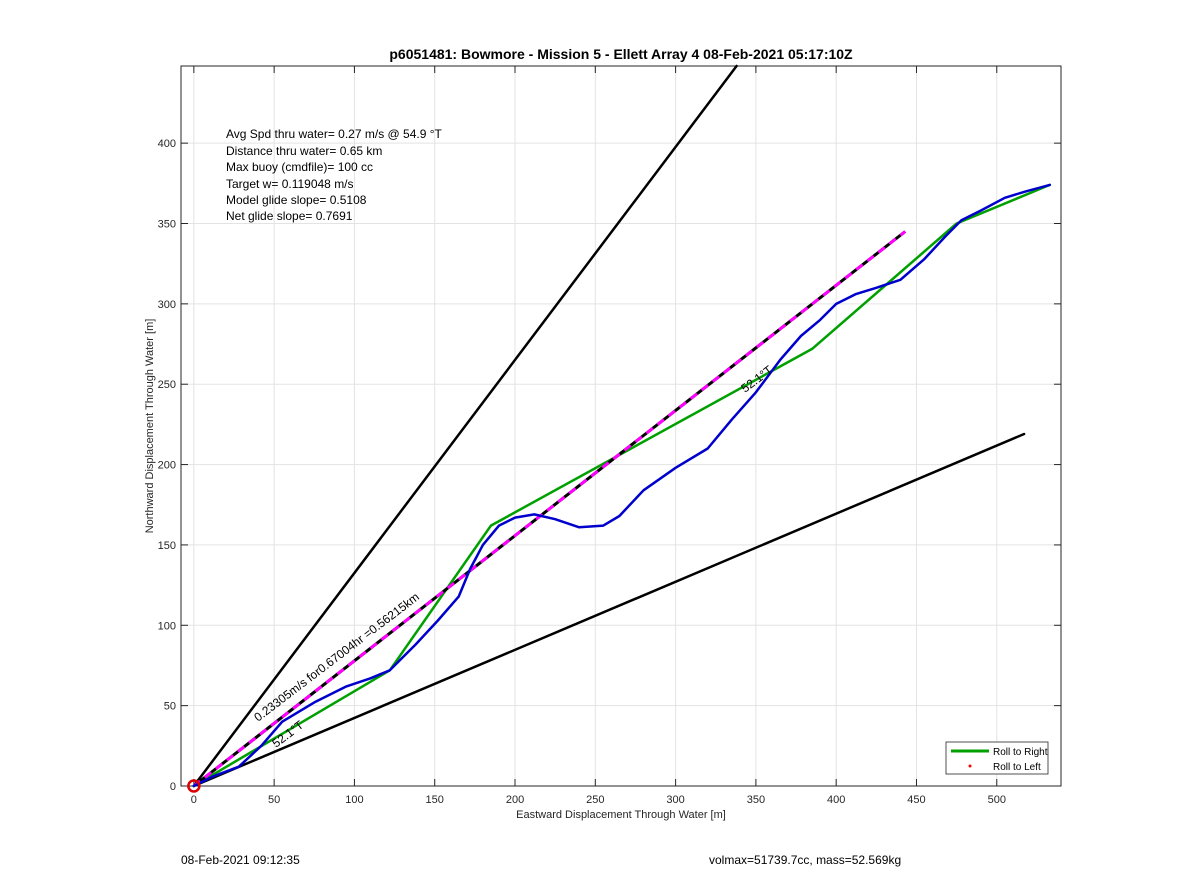  What do you see at coordinates (274, 800) in the screenshot?
I see `x-tick-label: 50` at bounding box center [274, 800].